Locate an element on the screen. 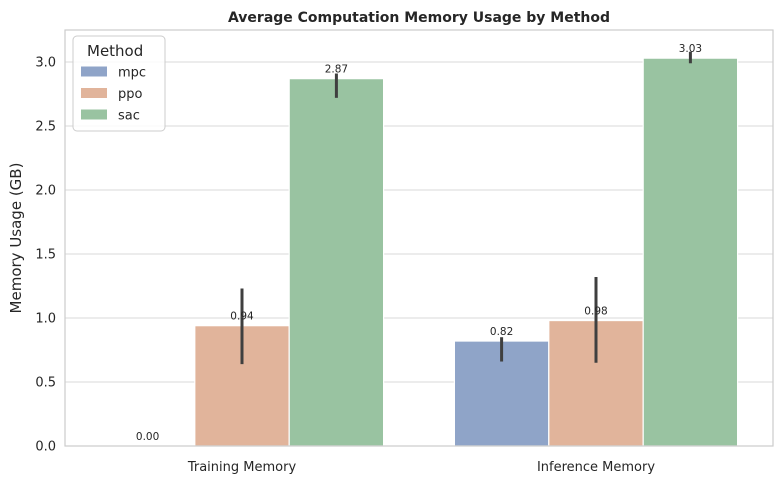 Image resolution: width=784 pixels, height=483 pixels. y-axis-label: Memory Usage (GB) is located at coordinates (16, 238).